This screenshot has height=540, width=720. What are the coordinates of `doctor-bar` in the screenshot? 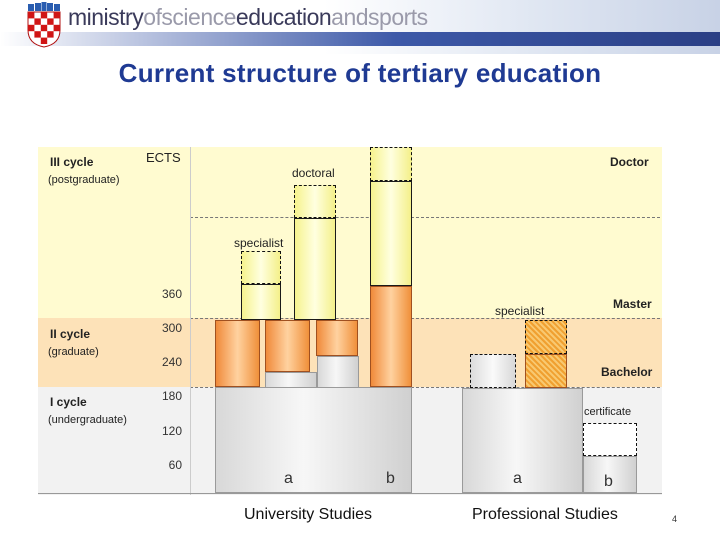 It's located at (391, 233).